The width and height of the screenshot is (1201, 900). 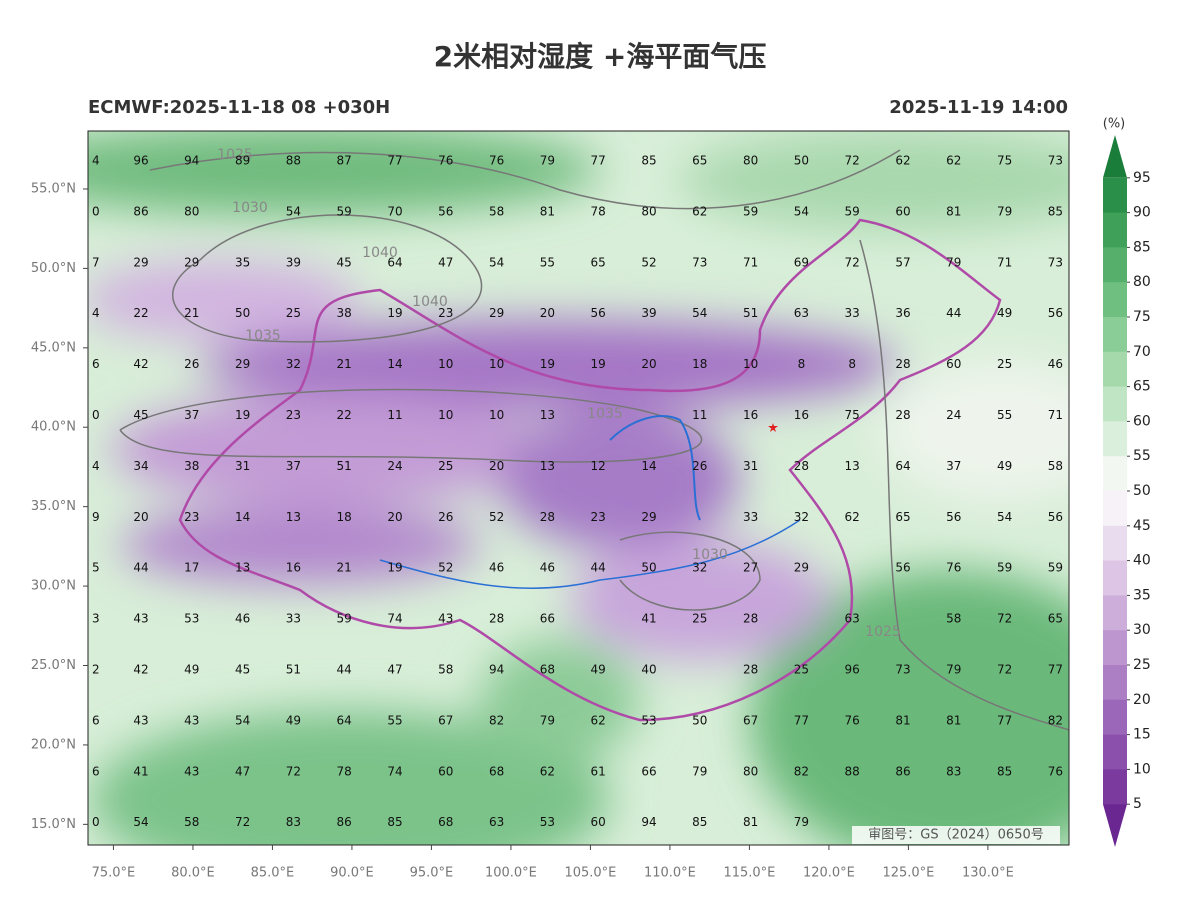 I want to click on colorbar-label: 5, so click(x=1137, y=804).